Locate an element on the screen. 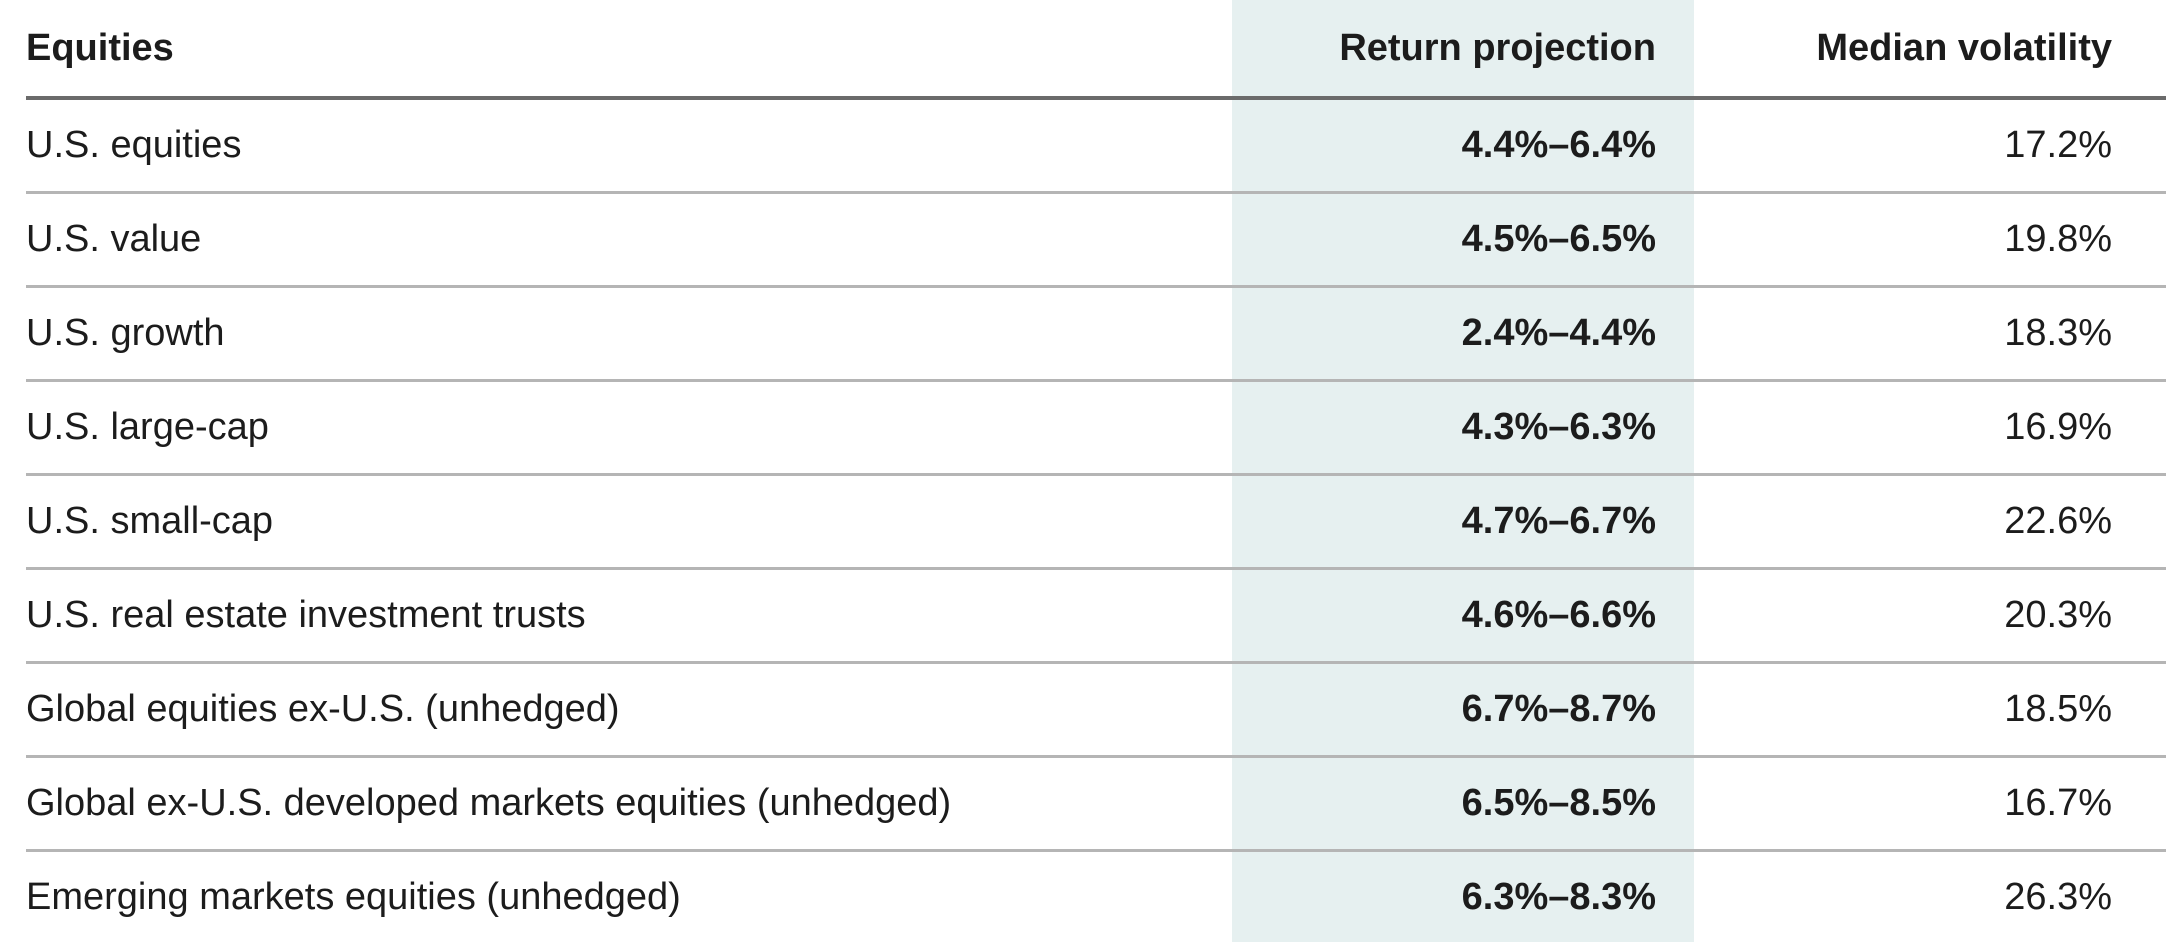 The height and width of the screenshot is (943, 2182). asset-name: U.S. large-cap is located at coordinates (629, 428).